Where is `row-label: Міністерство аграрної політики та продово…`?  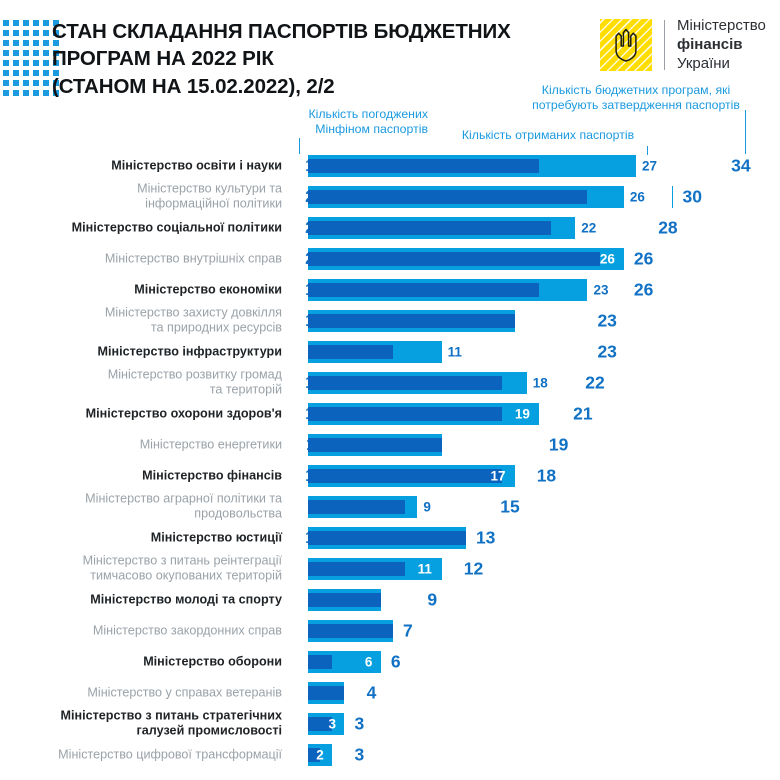 row-label: Міністерство аграрної політики та продово… is located at coordinates (152, 506).